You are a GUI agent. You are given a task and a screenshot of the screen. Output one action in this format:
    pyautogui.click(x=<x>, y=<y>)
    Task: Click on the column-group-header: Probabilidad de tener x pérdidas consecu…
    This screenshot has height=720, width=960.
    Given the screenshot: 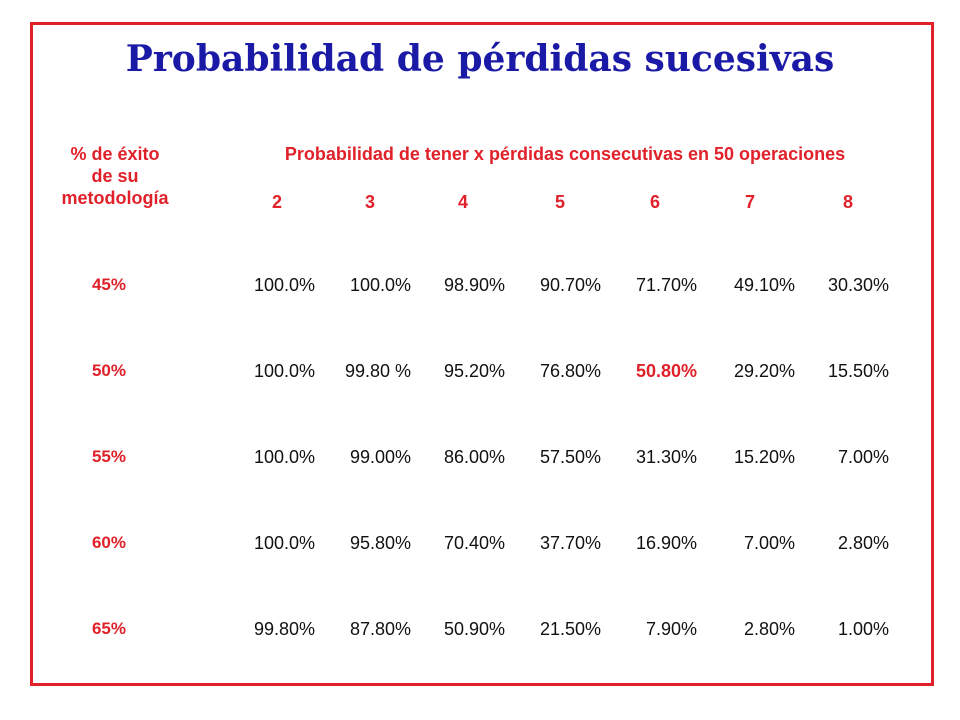 What is the action you would take?
    pyautogui.click(x=565, y=154)
    